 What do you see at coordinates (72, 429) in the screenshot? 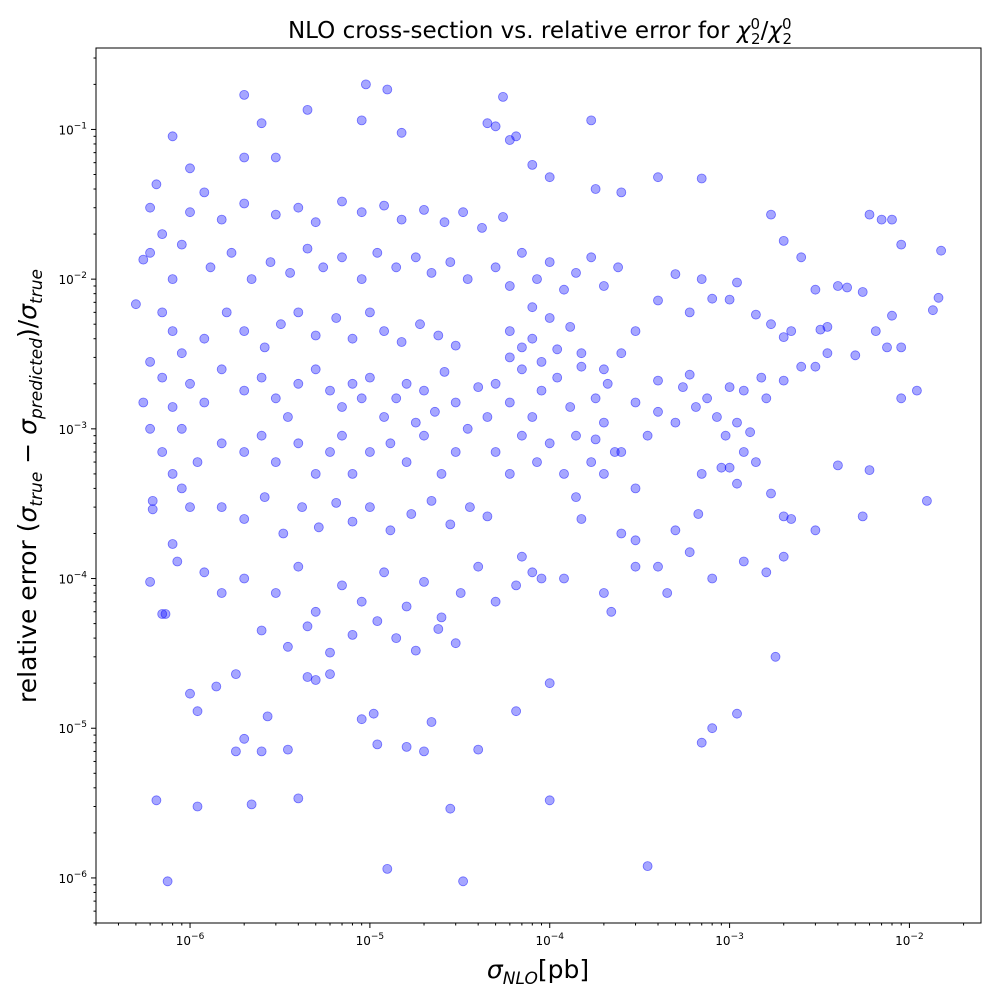
I see `y-tick-label: 10−3` at bounding box center [72, 429].